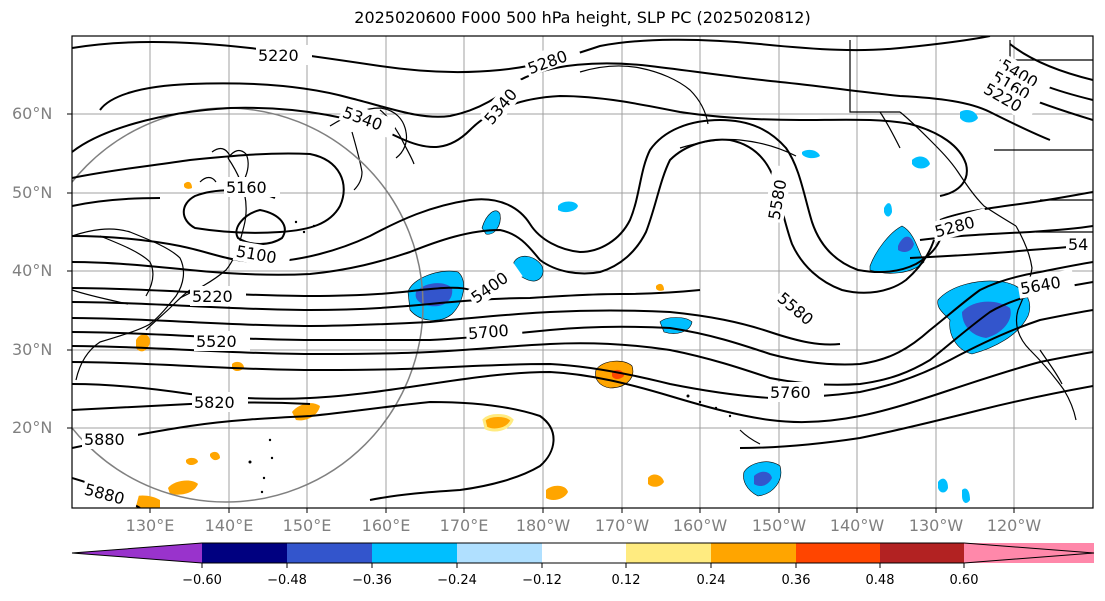 Image resolution: width=1105 pixels, height=601 pixels. What do you see at coordinates (880, 580) in the screenshot?
I see `colorbar-tick-label: 0.48` at bounding box center [880, 580].